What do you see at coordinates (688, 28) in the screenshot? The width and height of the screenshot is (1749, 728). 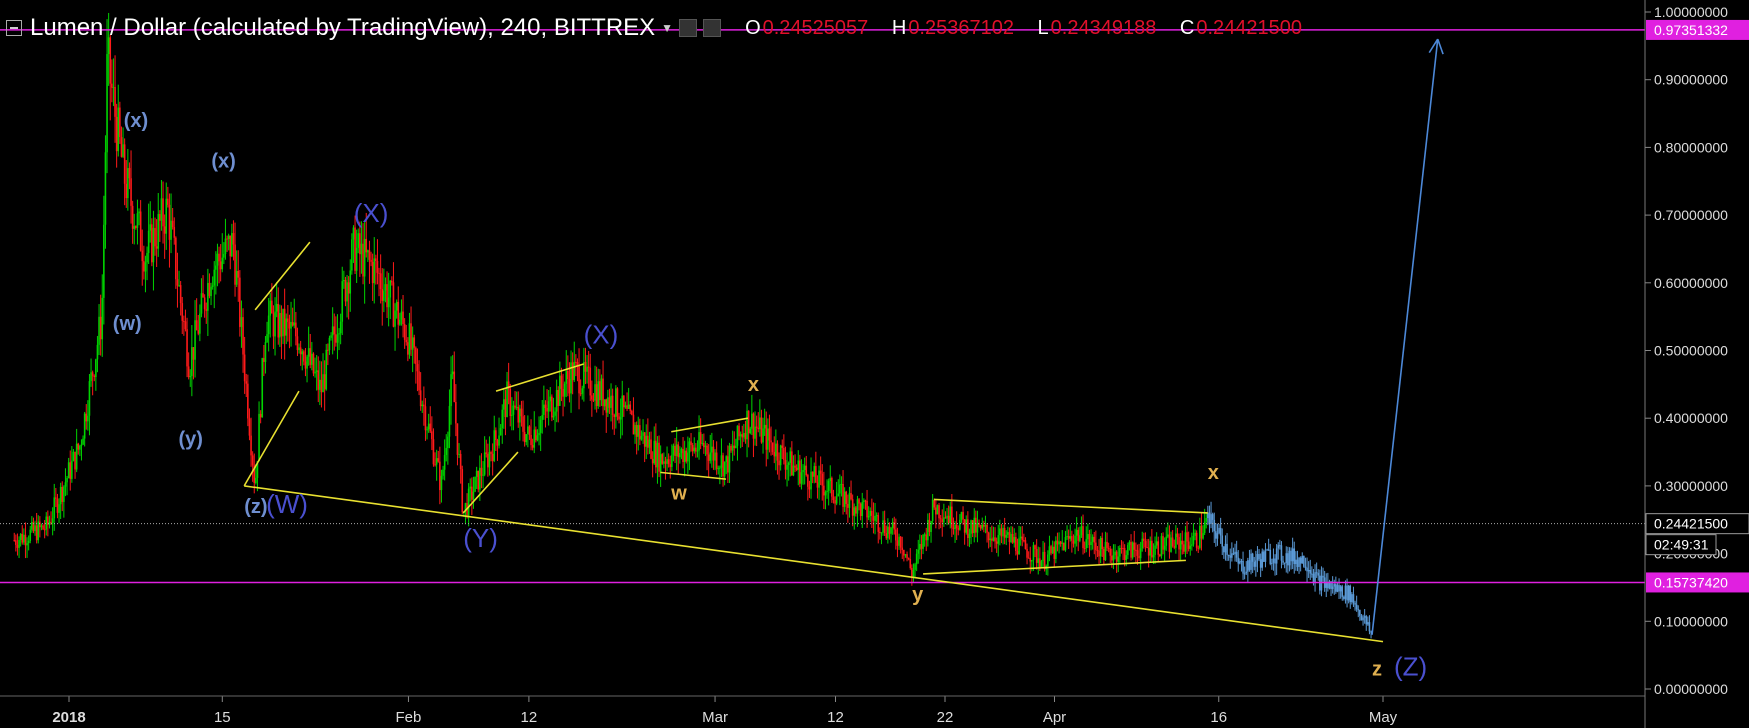 I see `settings-icon` at bounding box center [688, 28].